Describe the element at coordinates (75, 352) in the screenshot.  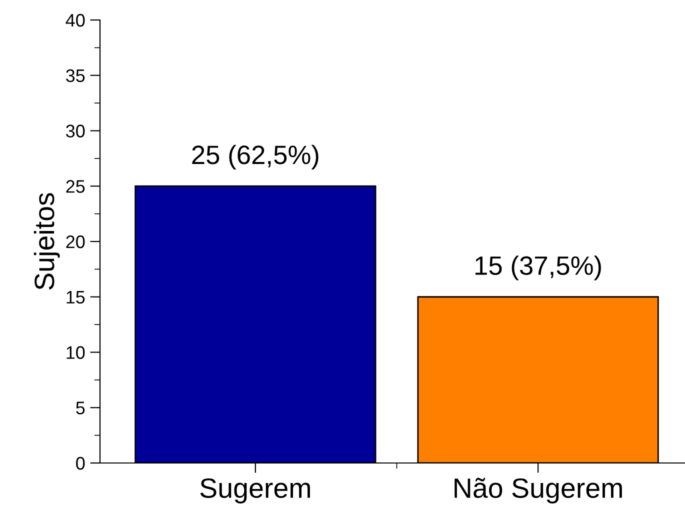
I see `y-tick-label: 10` at that location.